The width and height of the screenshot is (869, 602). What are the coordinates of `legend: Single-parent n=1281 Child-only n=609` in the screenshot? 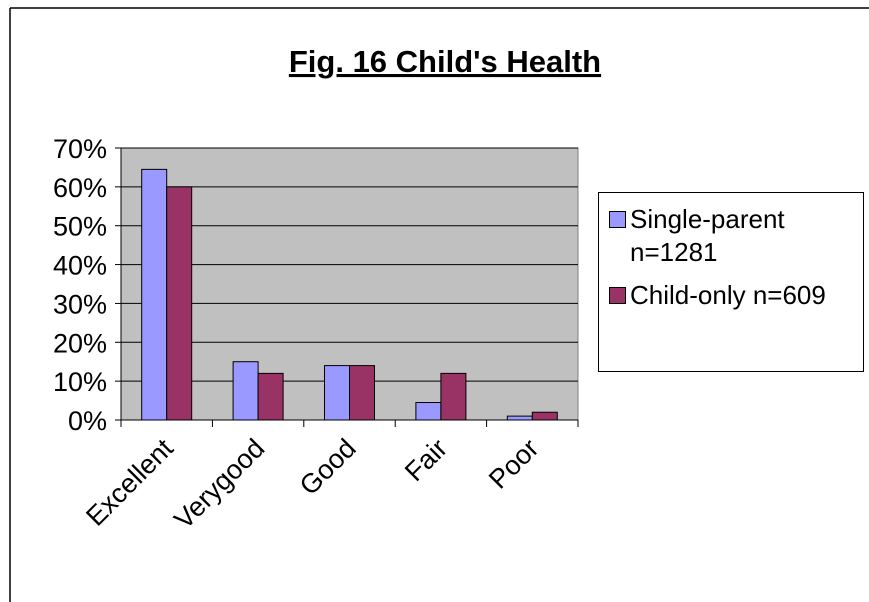 It's located at (731, 282).